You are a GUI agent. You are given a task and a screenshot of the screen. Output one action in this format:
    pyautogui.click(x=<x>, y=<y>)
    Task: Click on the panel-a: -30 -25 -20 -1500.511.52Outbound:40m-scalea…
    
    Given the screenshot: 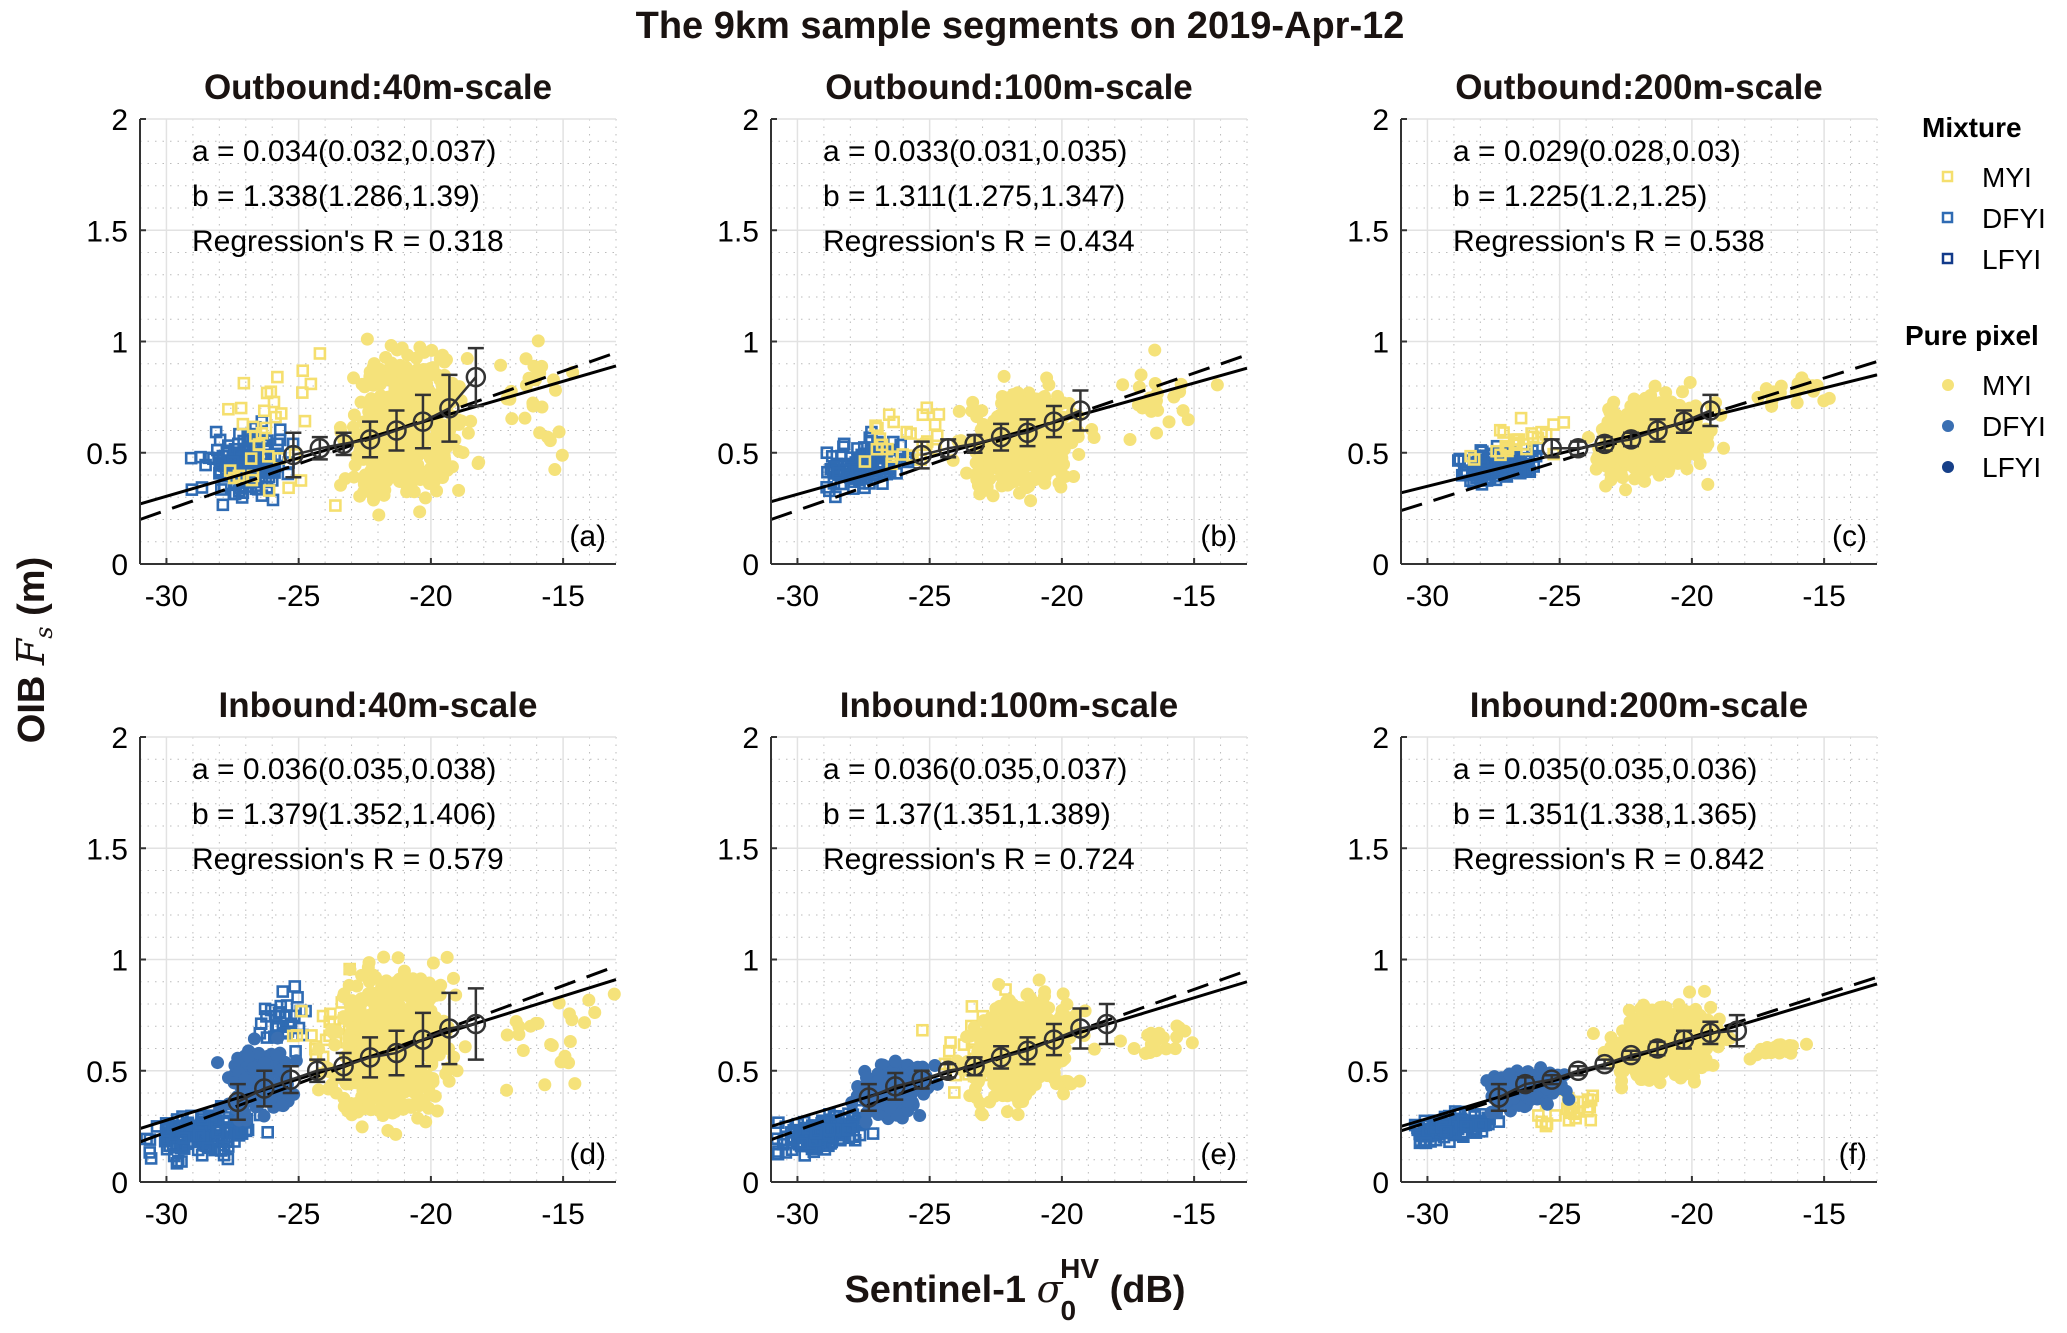 What is the action you would take?
    pyautogui.click(x=351, y=340)
    